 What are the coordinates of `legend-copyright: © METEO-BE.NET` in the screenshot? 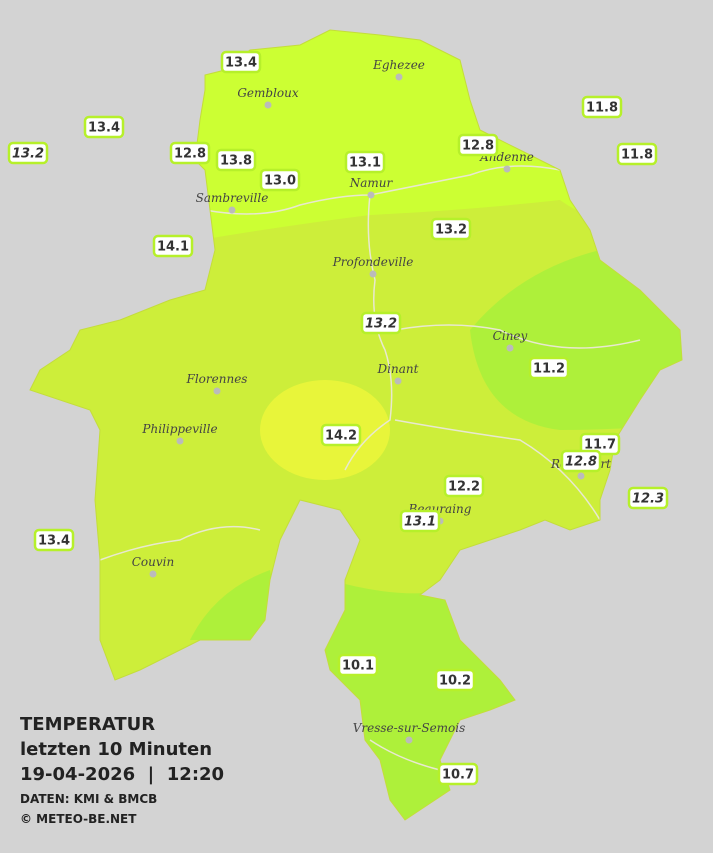 It's located at (78, 819).